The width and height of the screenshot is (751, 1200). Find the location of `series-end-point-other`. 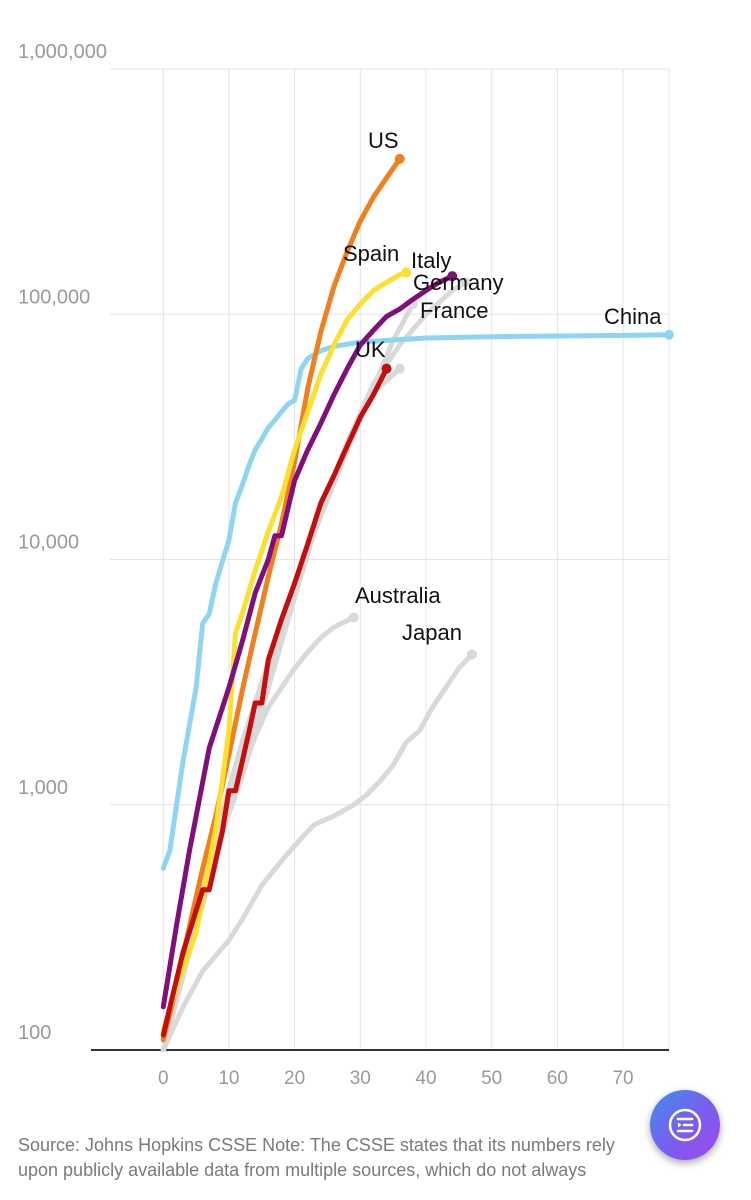

series-end-point-other is located at coordinates (399, 368).